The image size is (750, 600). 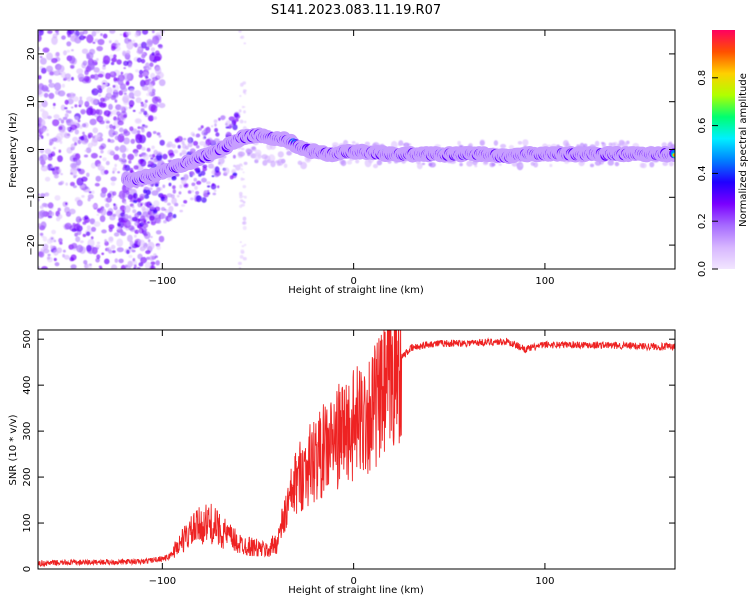 I want to click on y-tick-label: 100, so click(x=27, y=522).